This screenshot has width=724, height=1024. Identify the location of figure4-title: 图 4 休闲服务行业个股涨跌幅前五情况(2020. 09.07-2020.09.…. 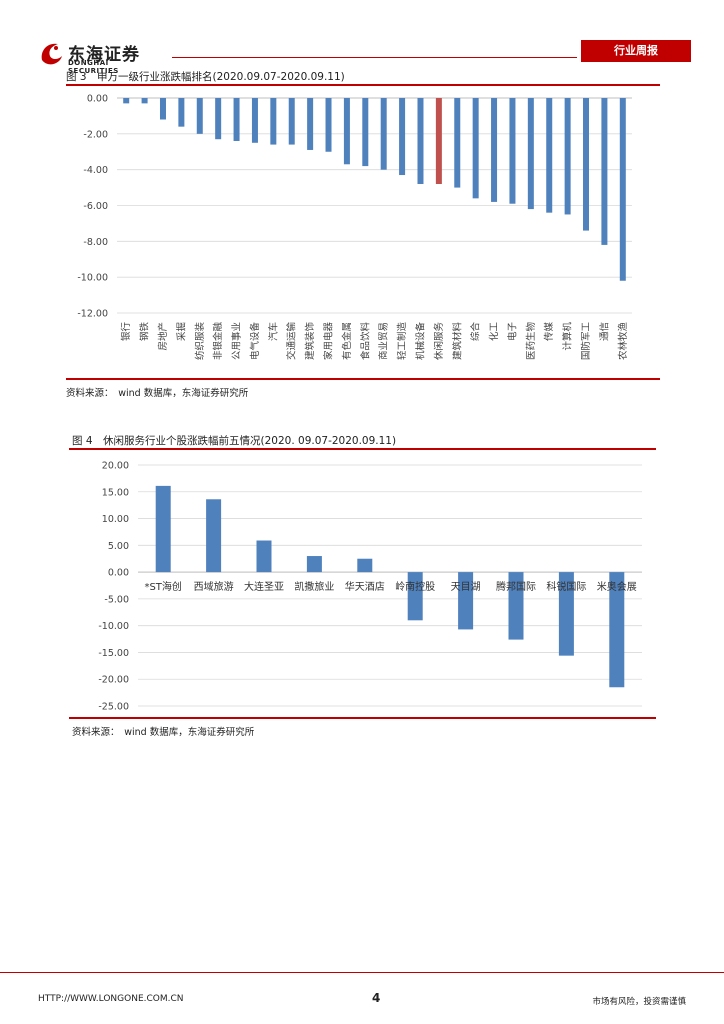
(234, 441).